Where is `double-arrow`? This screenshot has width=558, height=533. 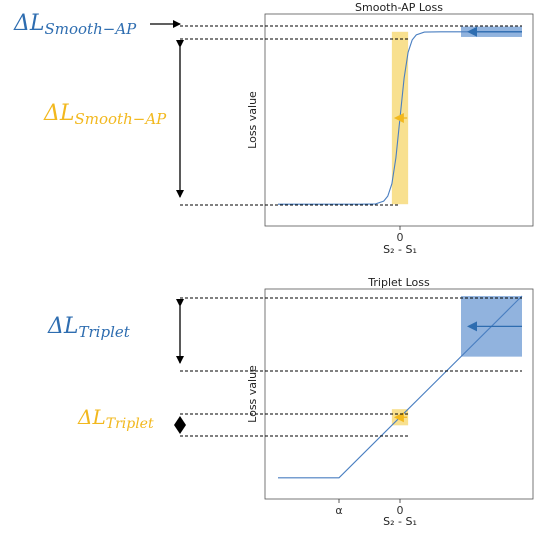
double-arrow is located at coordinates (180, 425).